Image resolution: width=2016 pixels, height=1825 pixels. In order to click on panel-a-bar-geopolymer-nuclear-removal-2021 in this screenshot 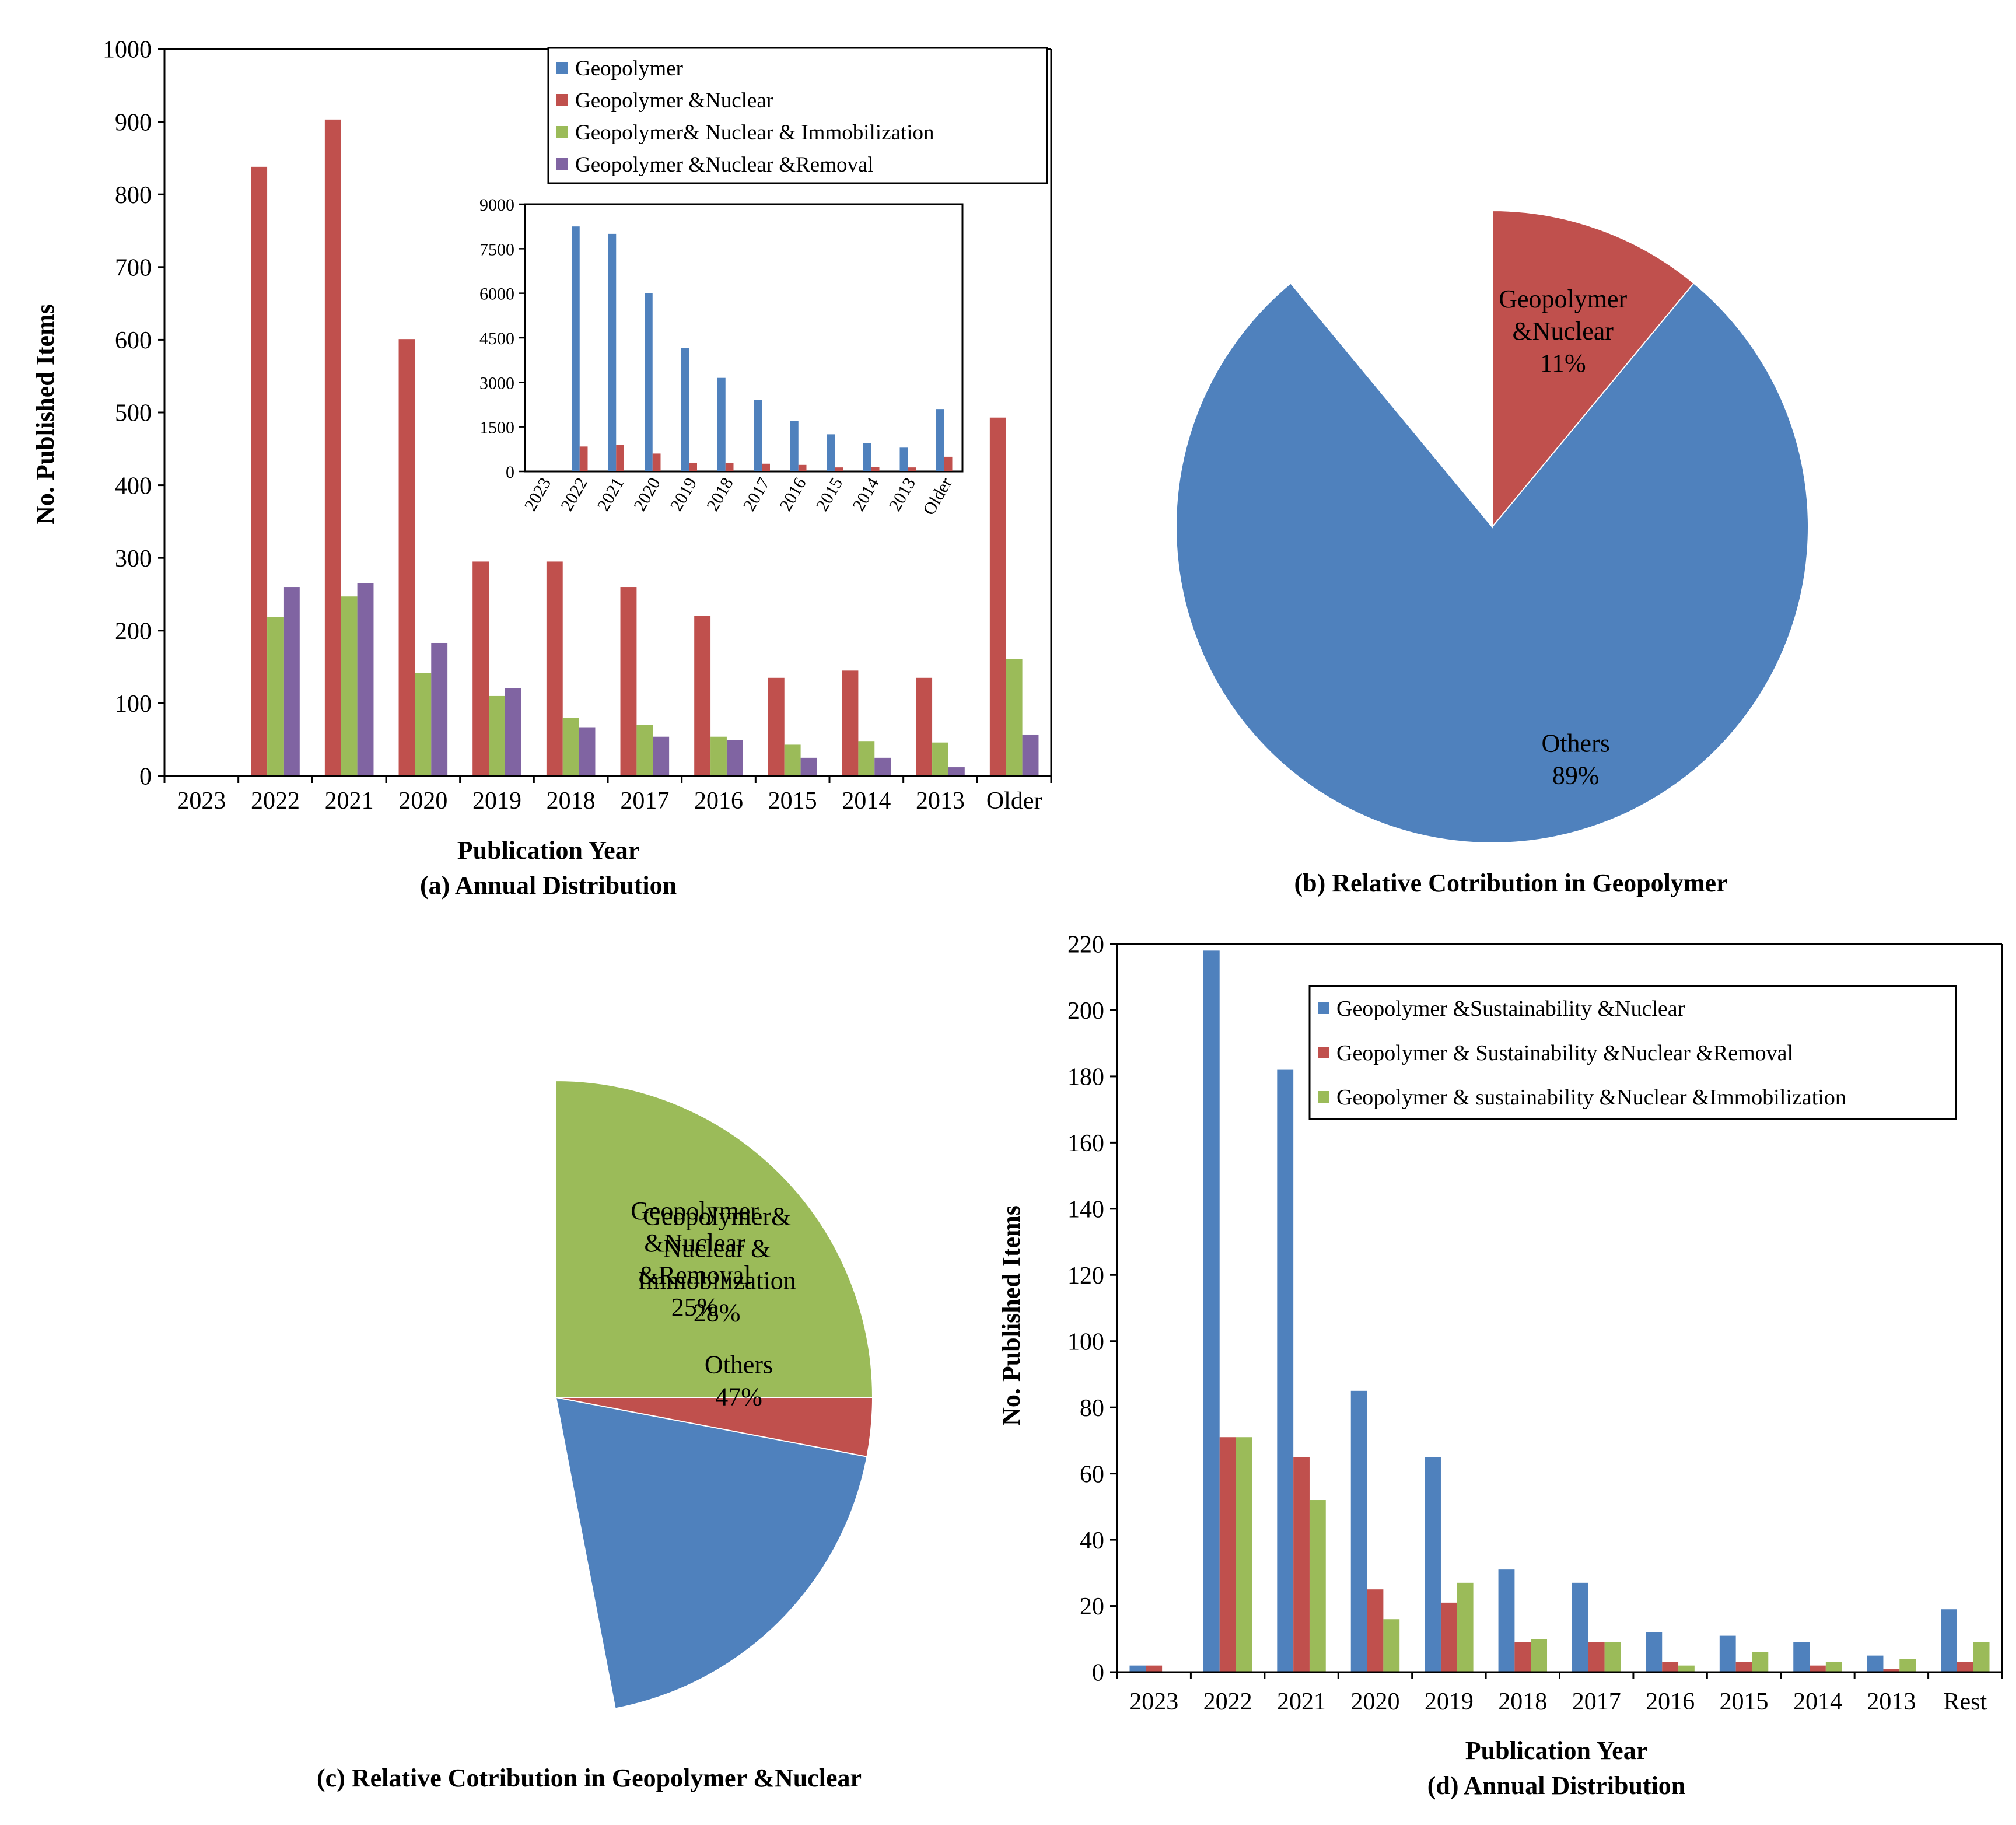, I will do `click(365, 679)`.